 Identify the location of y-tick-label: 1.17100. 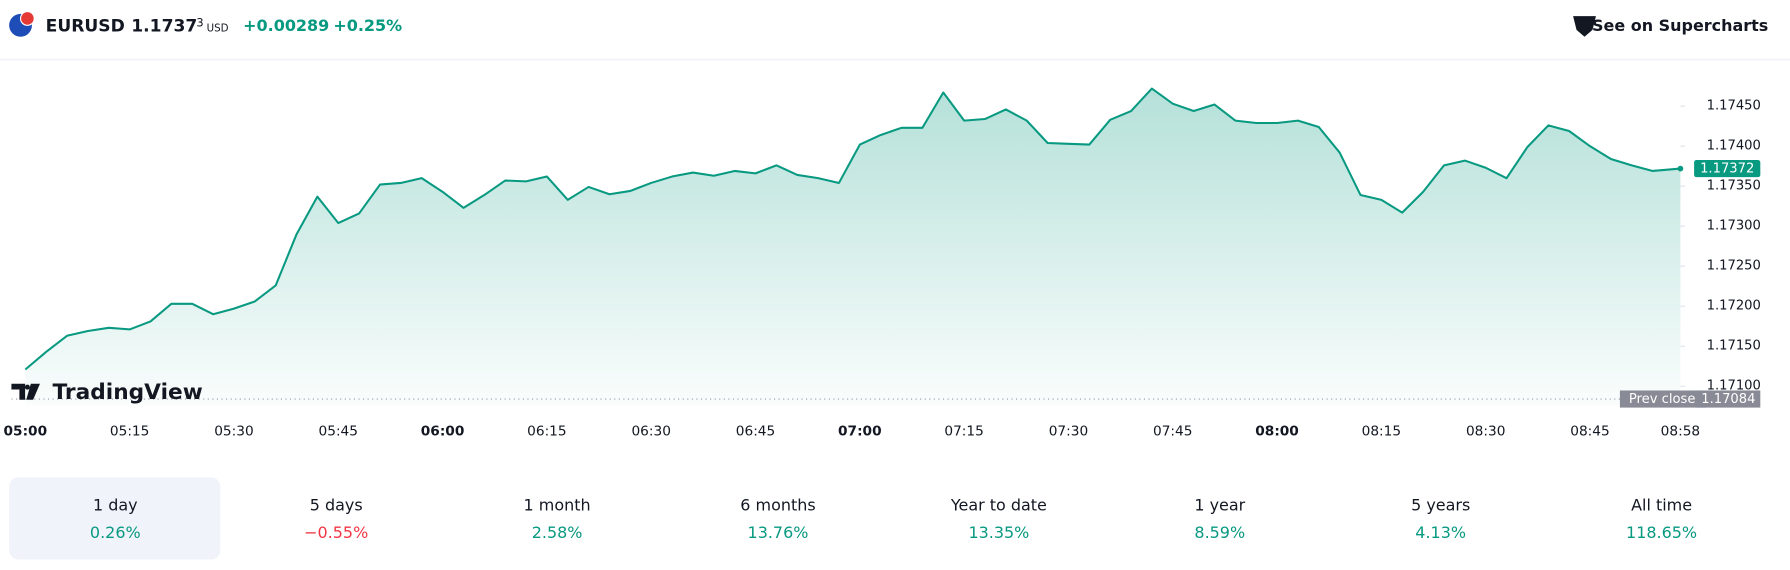
(1734, 386).